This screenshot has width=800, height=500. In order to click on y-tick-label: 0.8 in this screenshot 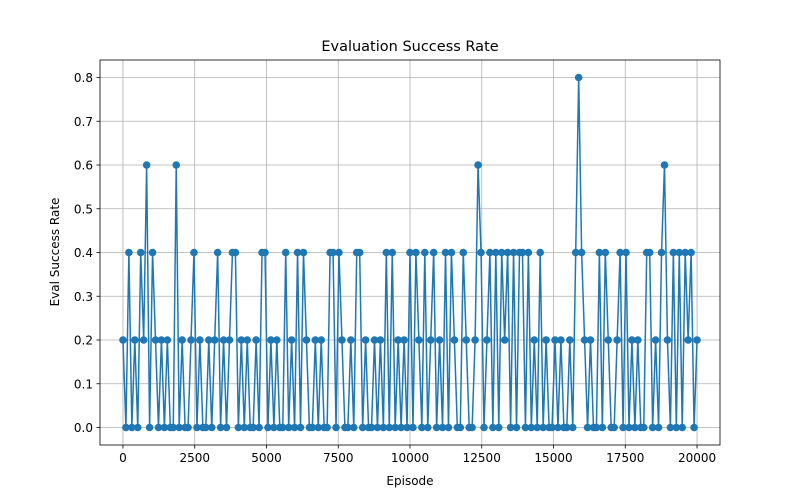, I will do `click(83, 78)`.